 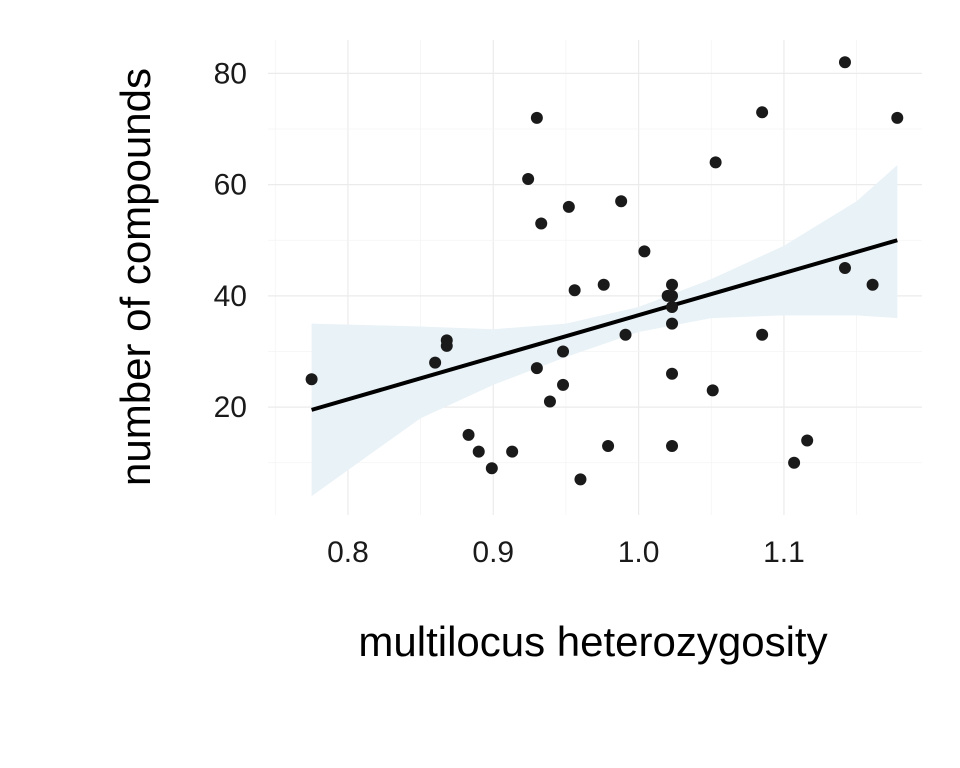 I want to click on y-axis-ticks: 20 40 60 80, so click(x=230, y=240).